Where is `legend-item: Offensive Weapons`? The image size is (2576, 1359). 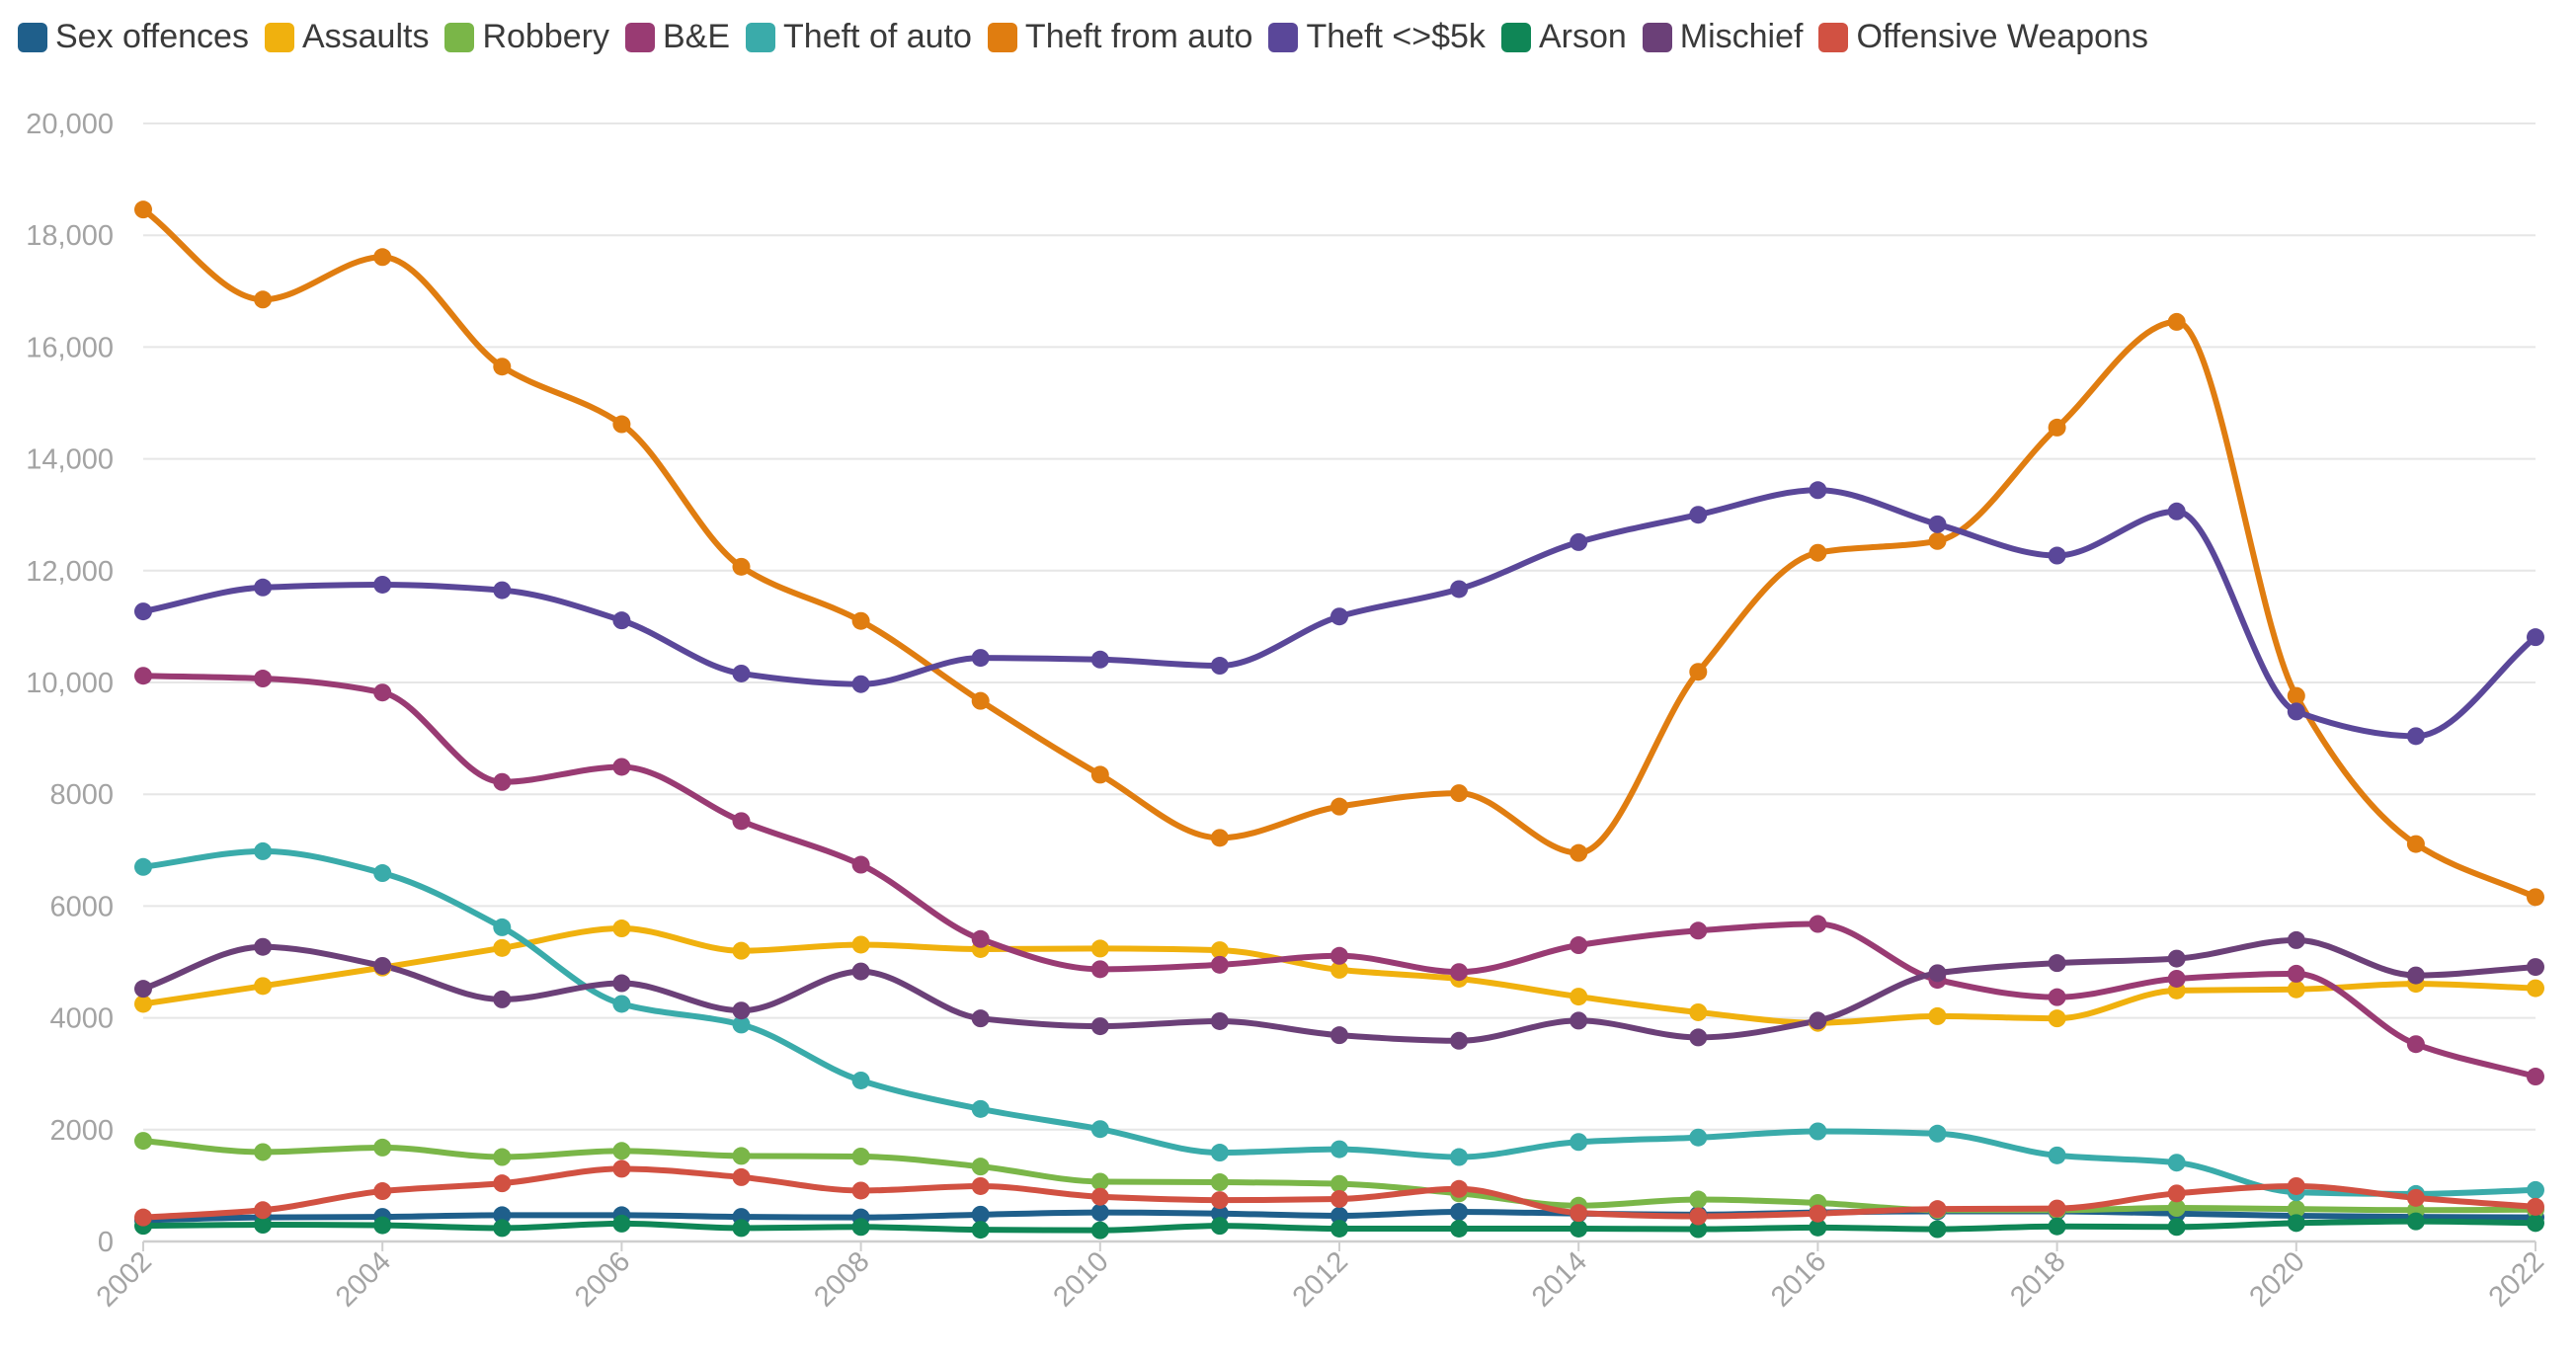 legend-item: Offensive Weapons is located at coordinates (1983, 37).